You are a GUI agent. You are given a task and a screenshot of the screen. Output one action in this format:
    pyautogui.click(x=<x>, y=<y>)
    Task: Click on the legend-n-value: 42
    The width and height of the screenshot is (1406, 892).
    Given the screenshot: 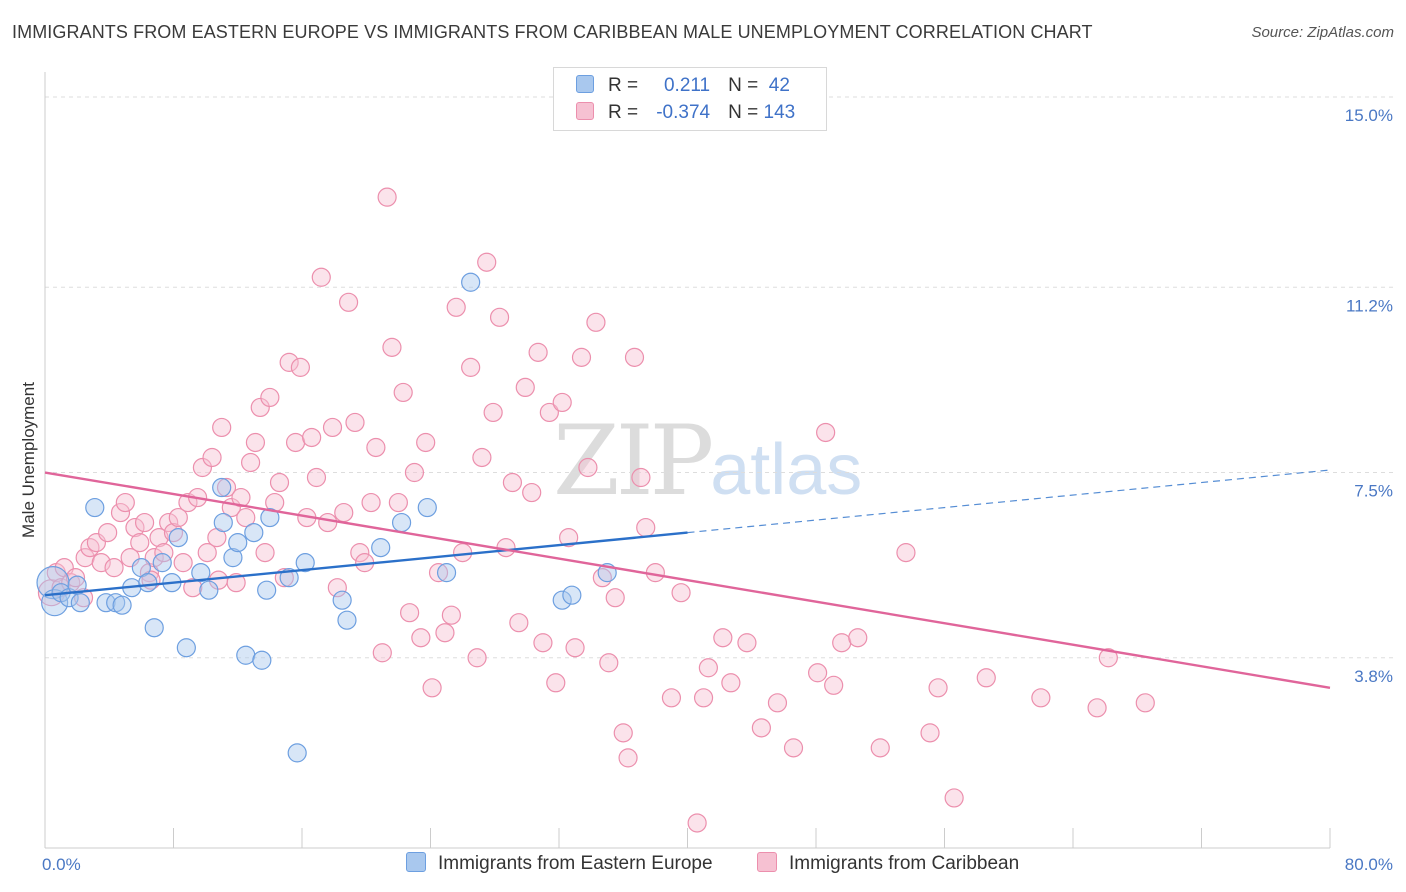 What is the action you would take?
    pyautogui.click(x=779, y=85)
    